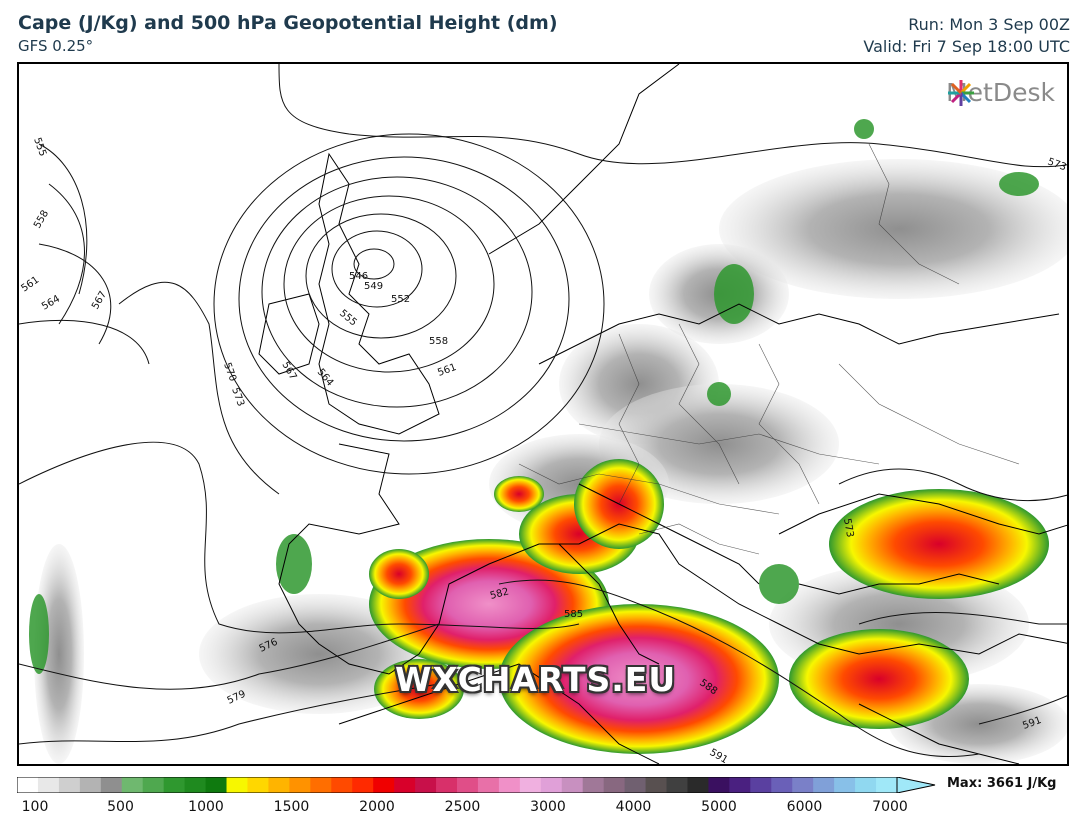  What do you see at coordinates (966, 46) in the screenshot?
I see `valid-time: Valid: Fri 7 Sep 18:00 UTC` at bounding box center [966, 46].